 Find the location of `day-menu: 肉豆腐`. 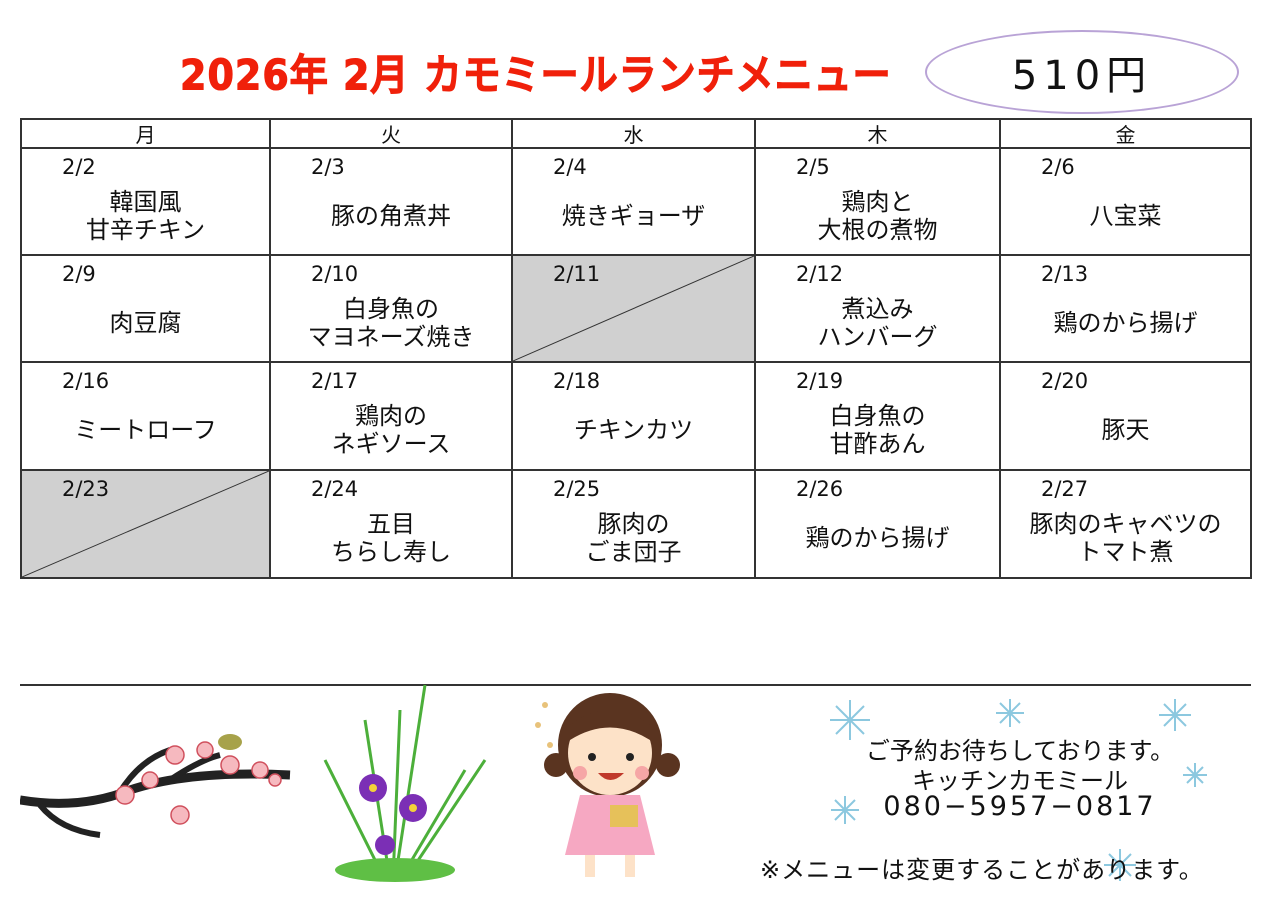

day-menu: 肉豆腐 is located at coordinates (145, 322).